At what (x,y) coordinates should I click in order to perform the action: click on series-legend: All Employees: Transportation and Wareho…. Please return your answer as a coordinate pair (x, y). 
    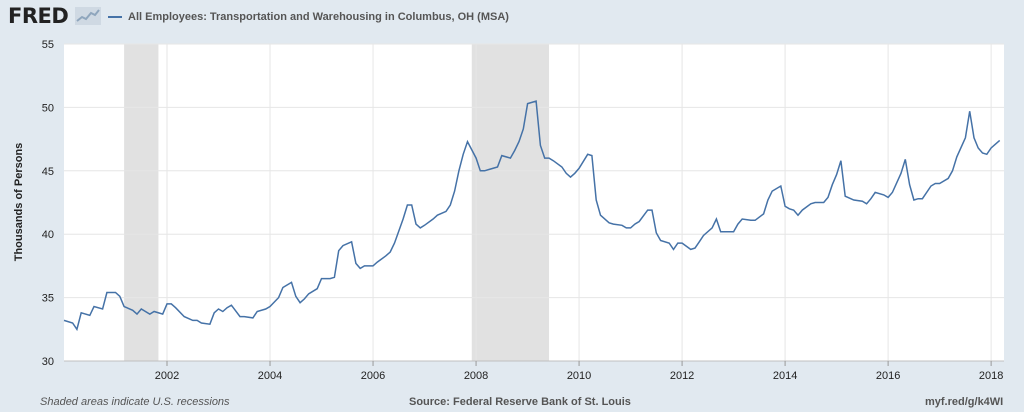
    Looking at the image, I should click on (308, 17).